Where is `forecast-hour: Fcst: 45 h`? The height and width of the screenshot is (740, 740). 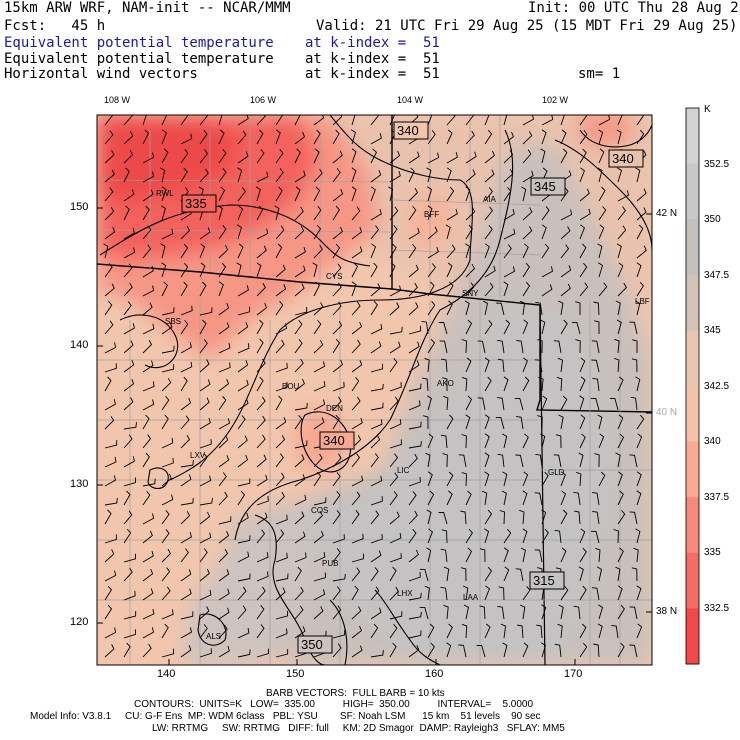 forecast-hour: Fcst: 45 h is located at coordinates (55, 26).